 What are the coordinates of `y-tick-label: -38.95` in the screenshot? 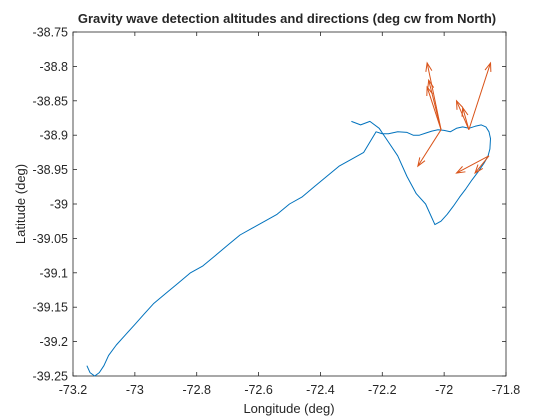 It's located at (50, 170).